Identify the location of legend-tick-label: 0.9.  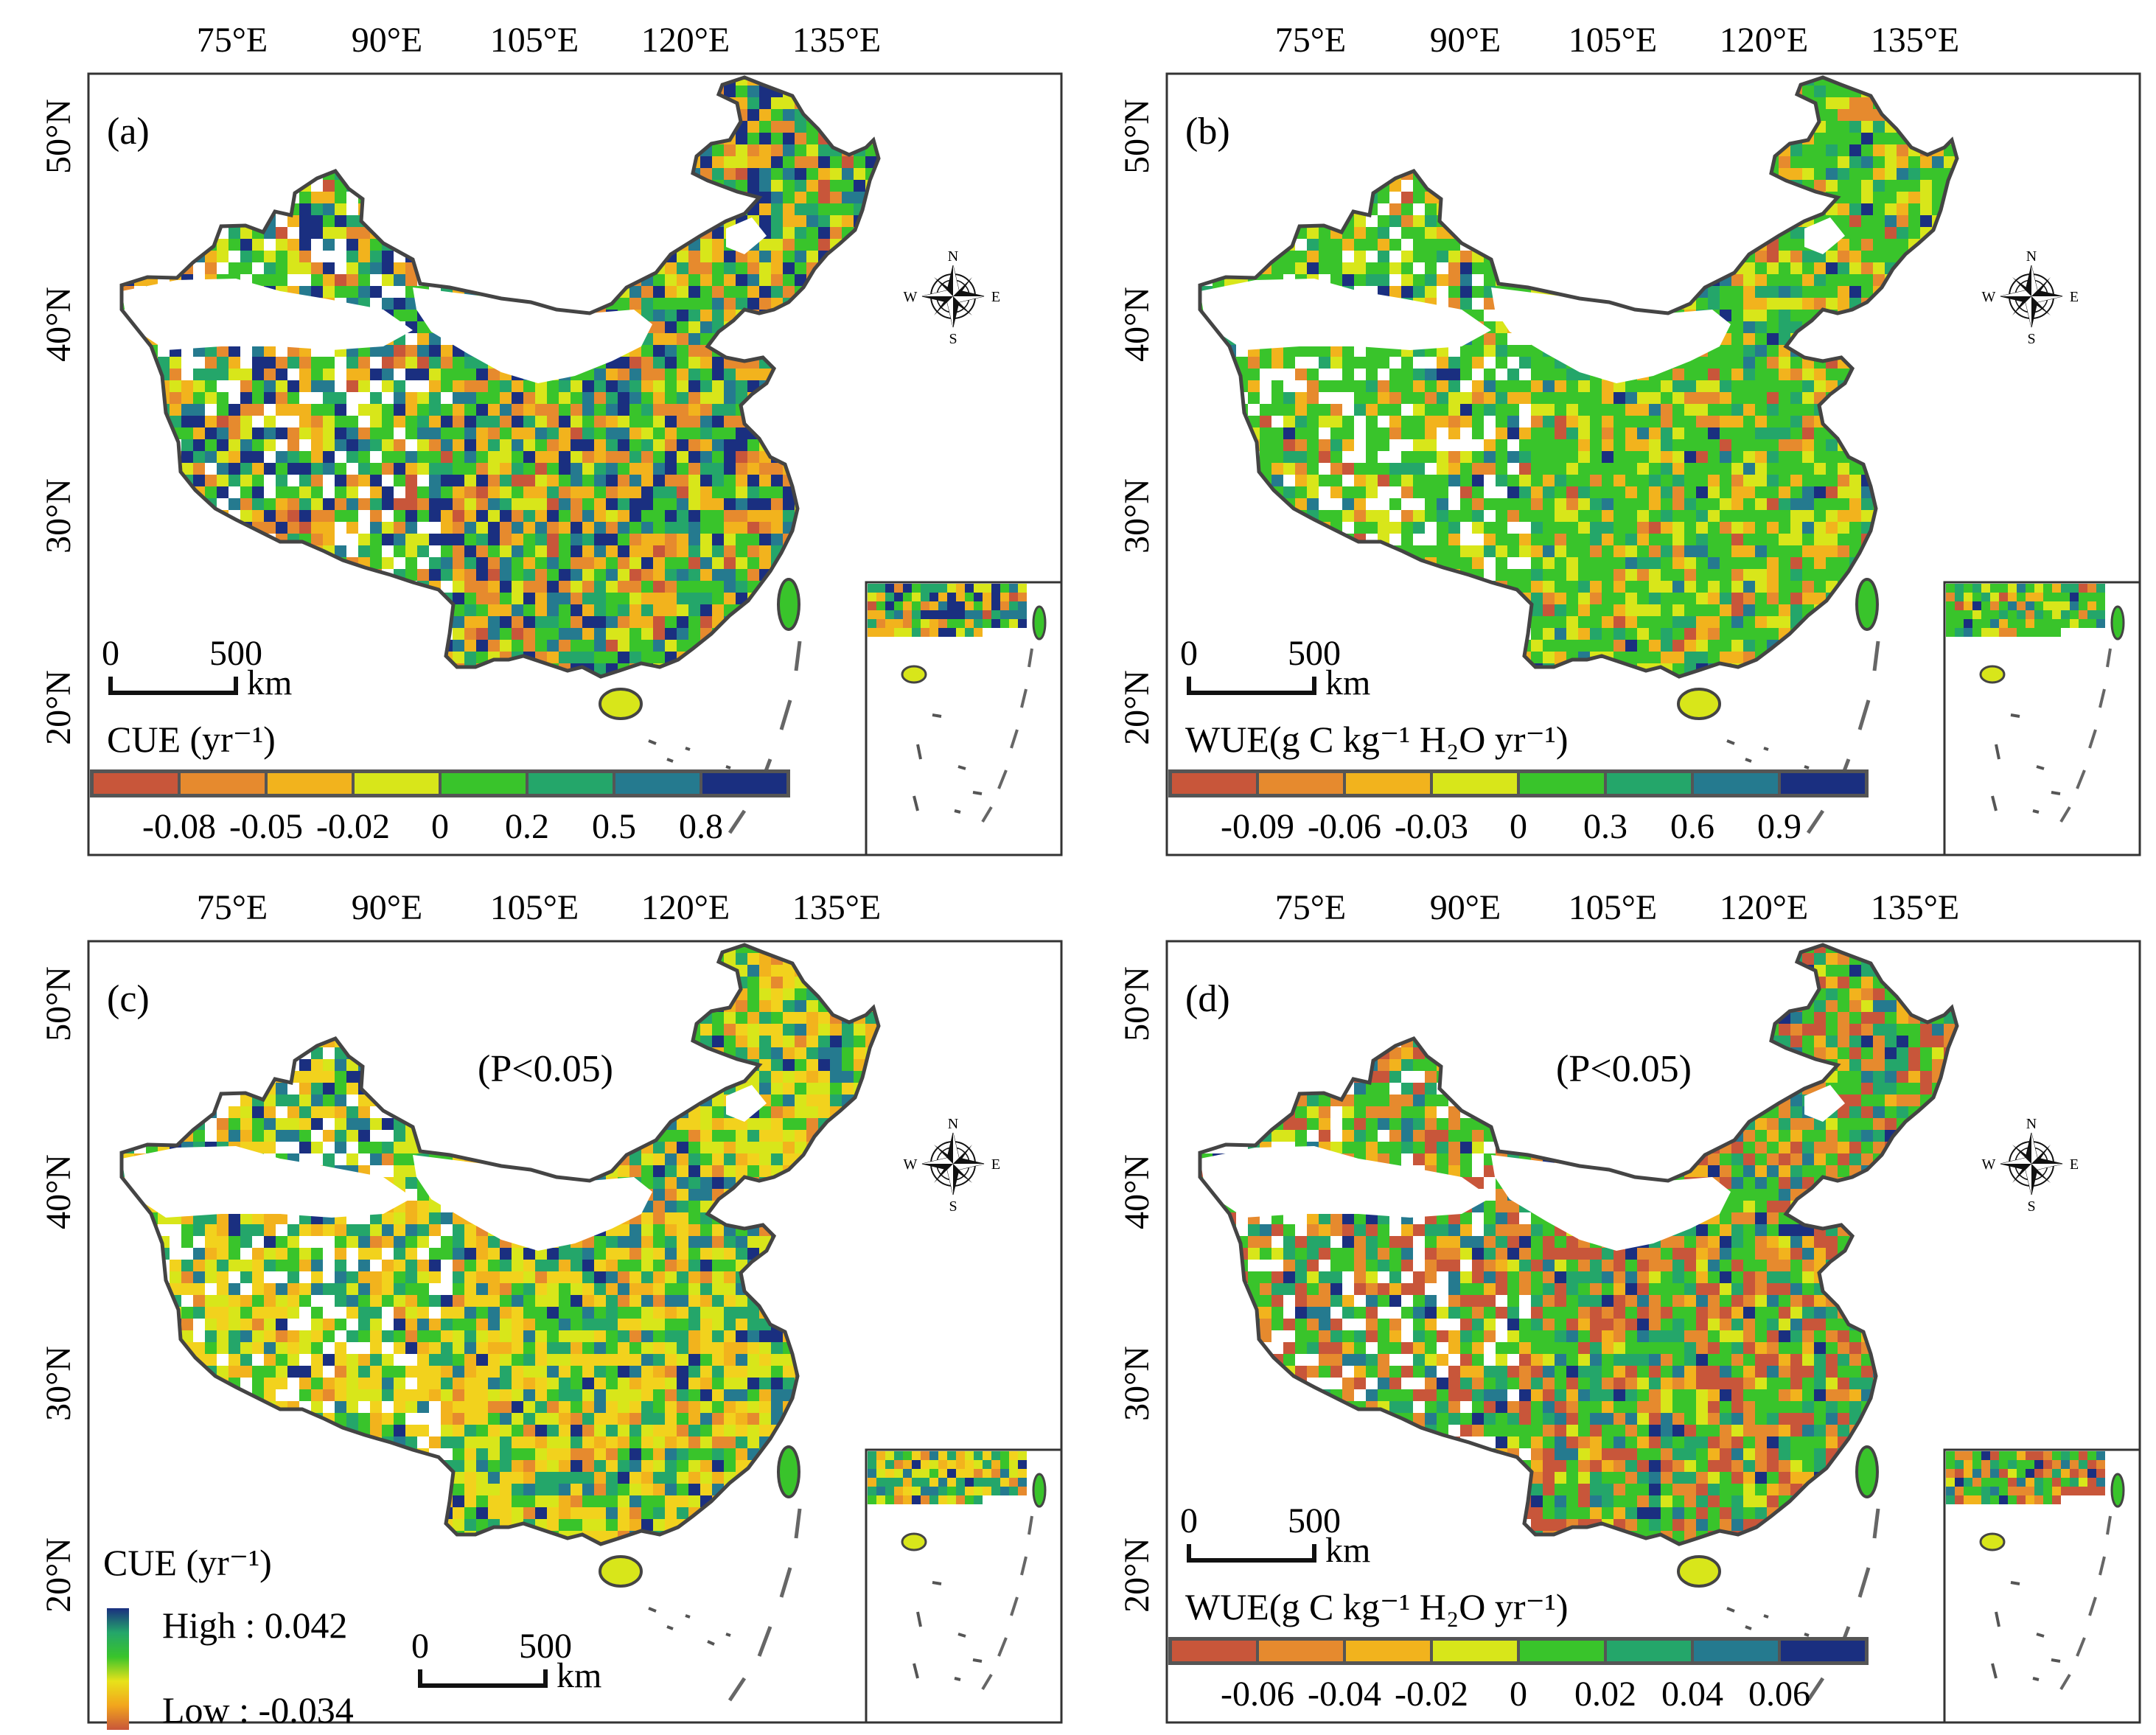
(1779, 826).